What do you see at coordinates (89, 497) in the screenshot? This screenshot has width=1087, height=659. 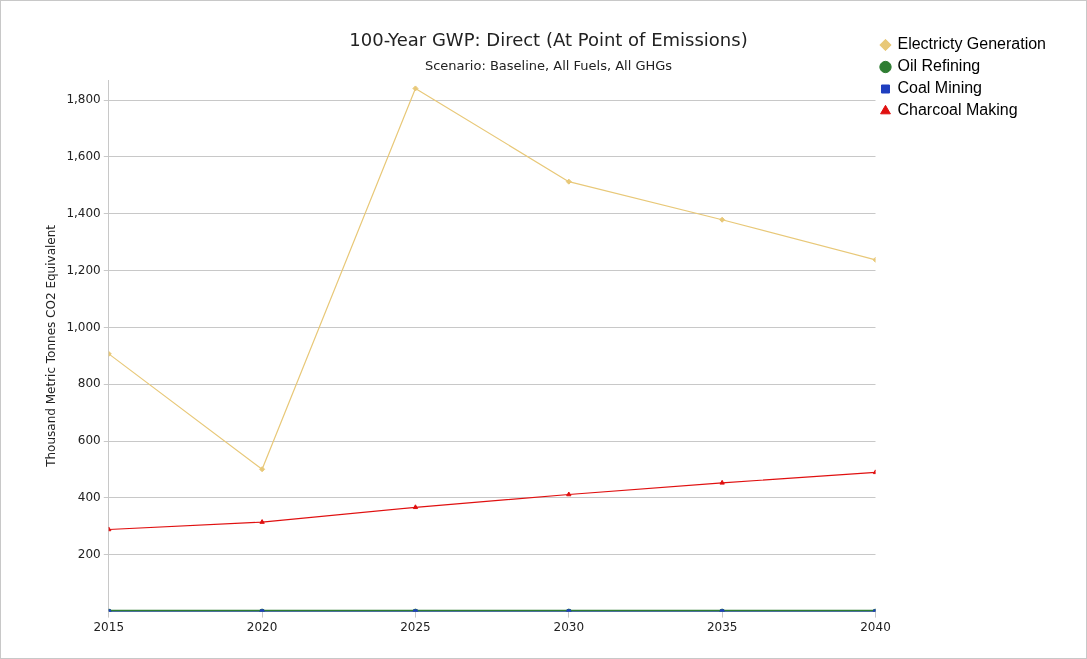 I see `y-tick-label: 400` at bounding box center [89, 497].